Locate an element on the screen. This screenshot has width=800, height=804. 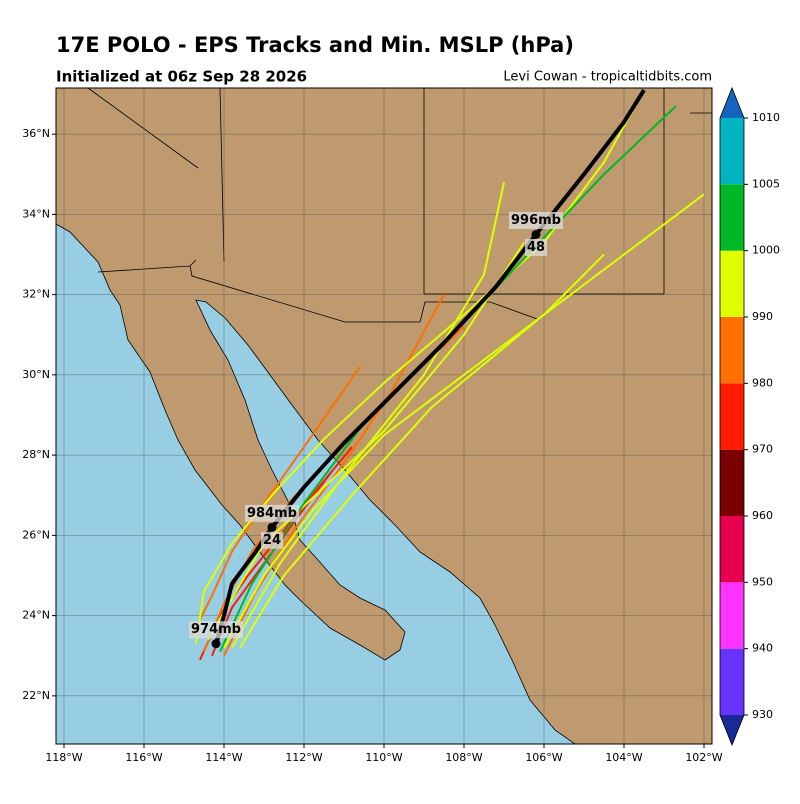
colorbar-tick-label: 1000 is located at coordinates (766, 250).